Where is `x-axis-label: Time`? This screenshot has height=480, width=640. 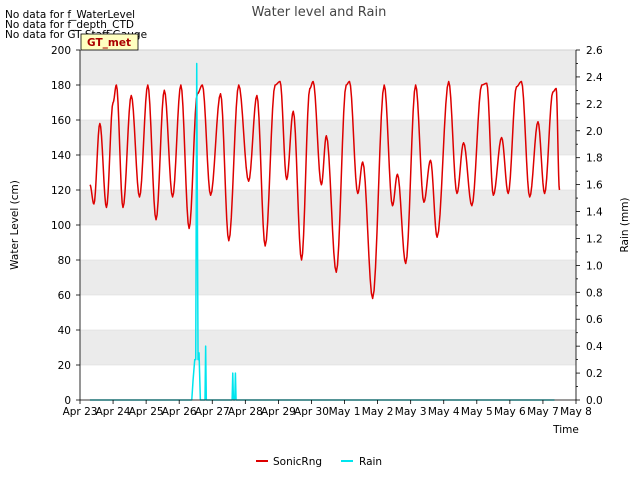
x-axis-label: Time is located at coordinates (565, 430).